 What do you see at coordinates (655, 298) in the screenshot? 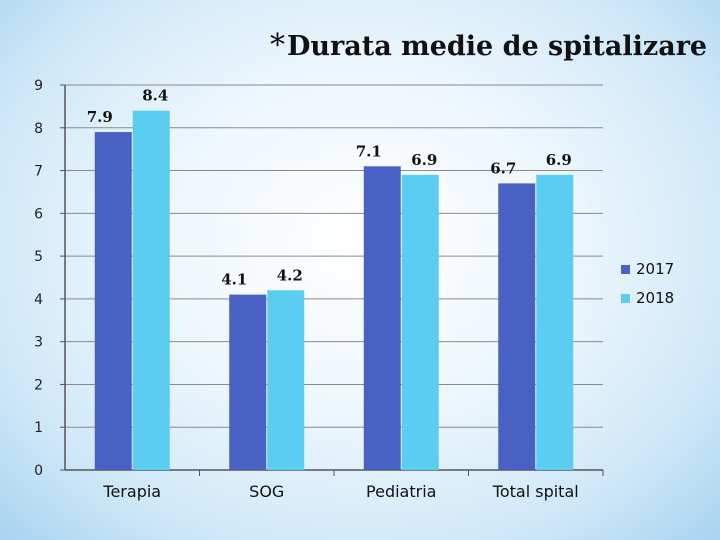
I see `legend-label: 2018` at bounding box center [655, 298].